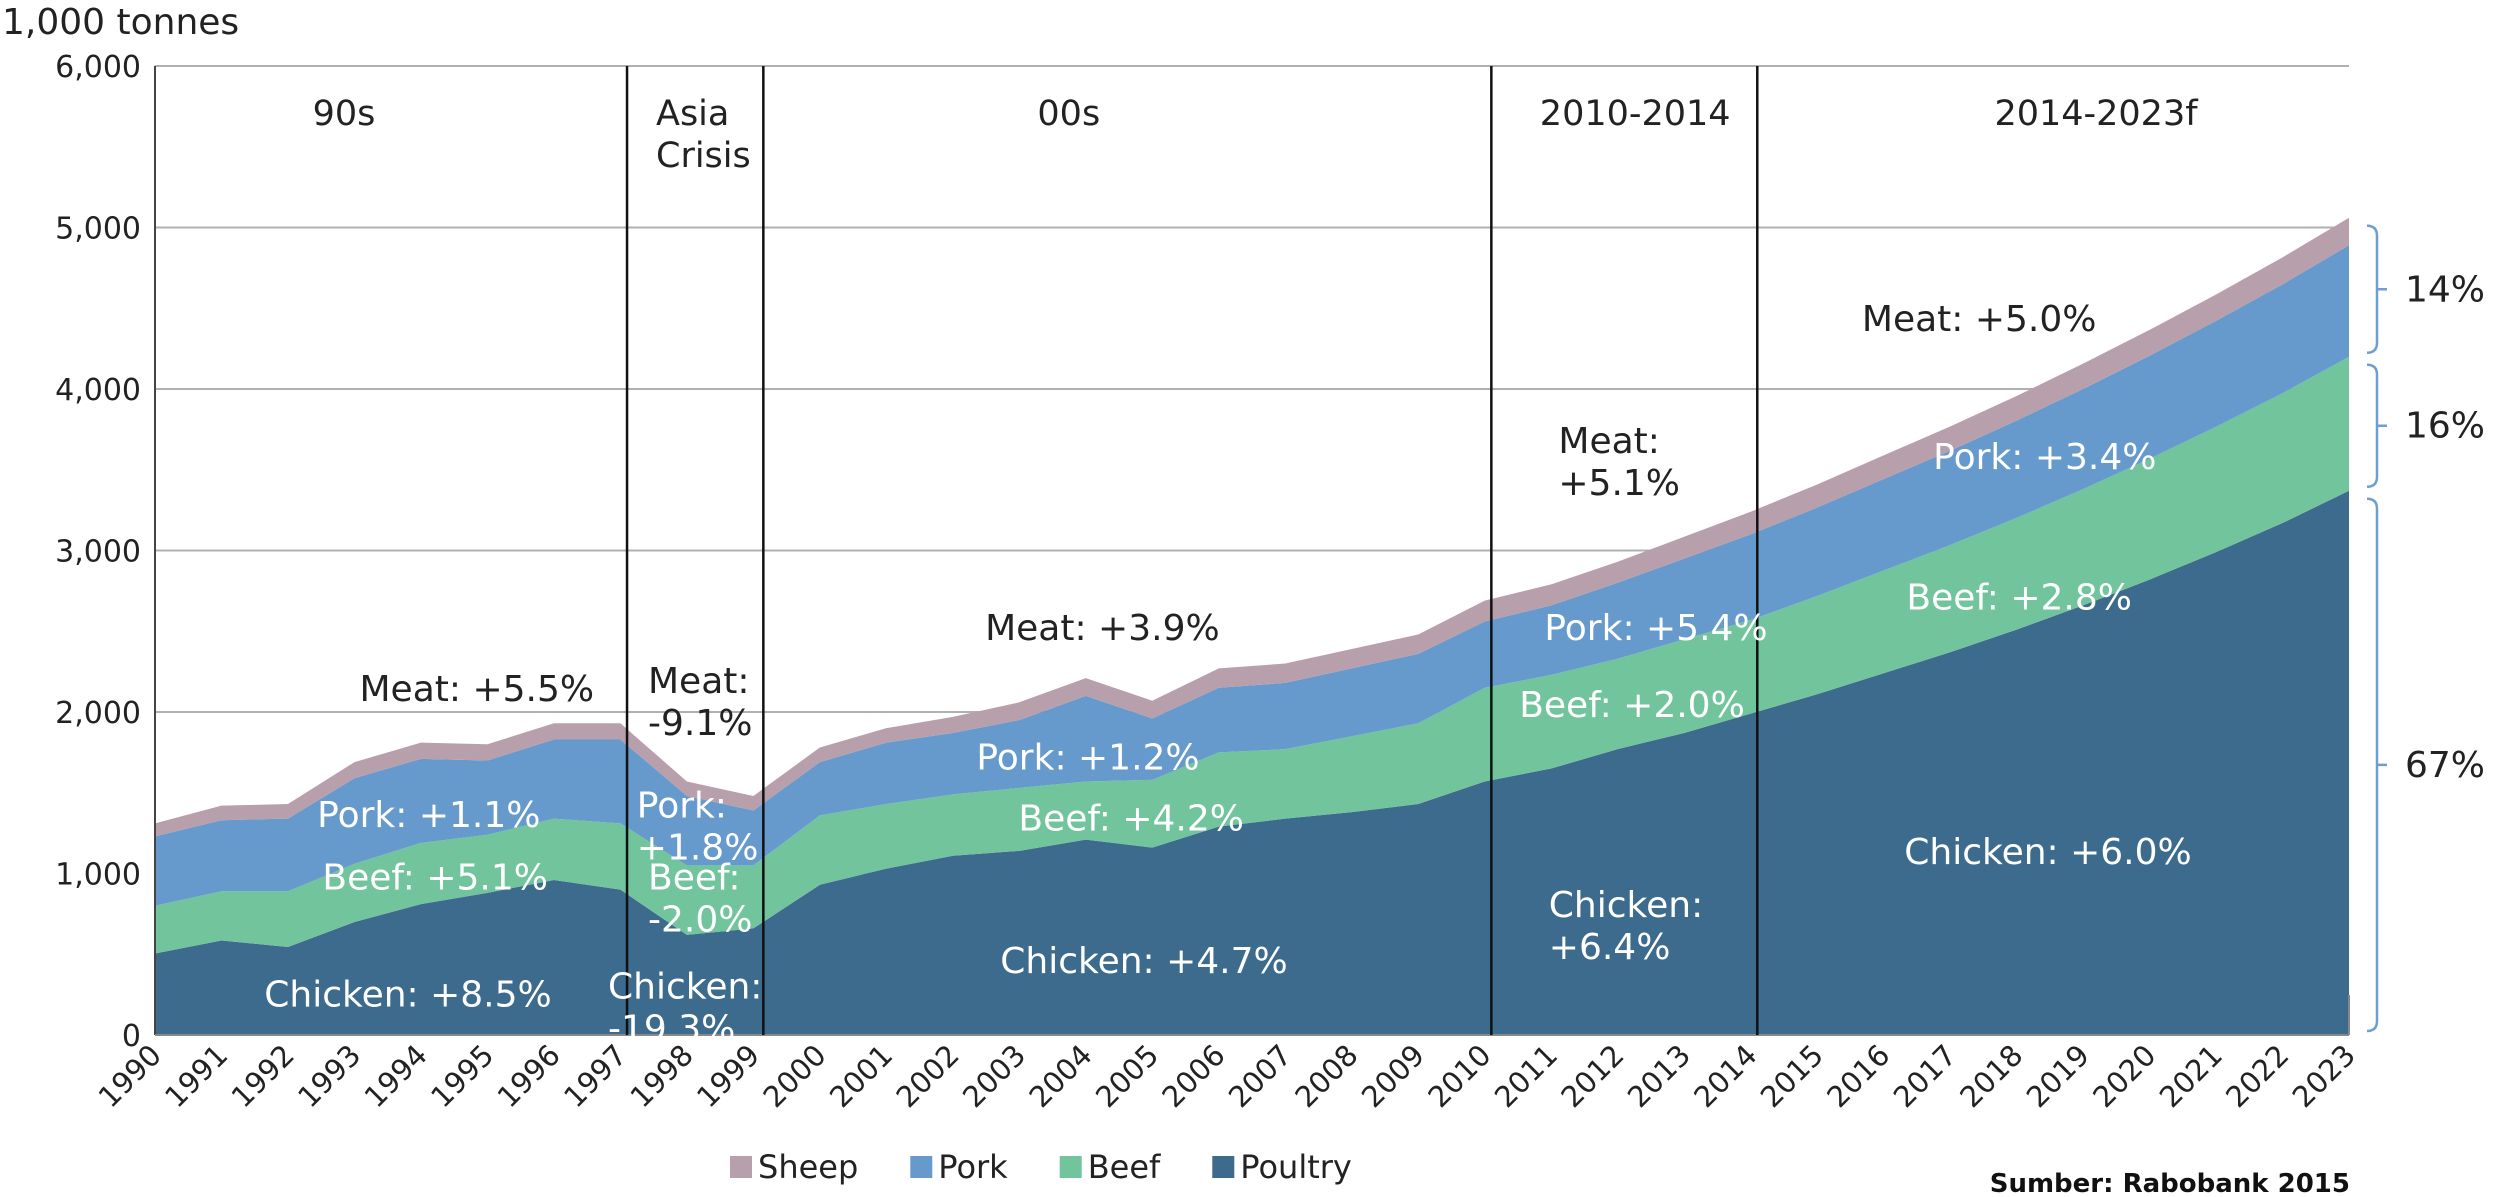 The width and height of the screenshot is (2509, 1197). I want to click on x-tick-label: 2015, so click(1792, 1076).